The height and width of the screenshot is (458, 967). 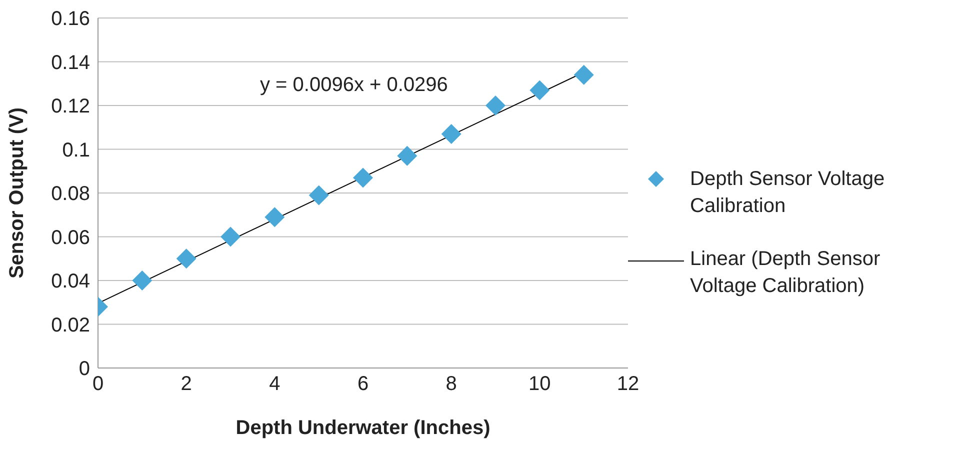 I want to click on legend-label: Linear (Depth Sensor Voltage Calibration), so click(x=786, y=273).